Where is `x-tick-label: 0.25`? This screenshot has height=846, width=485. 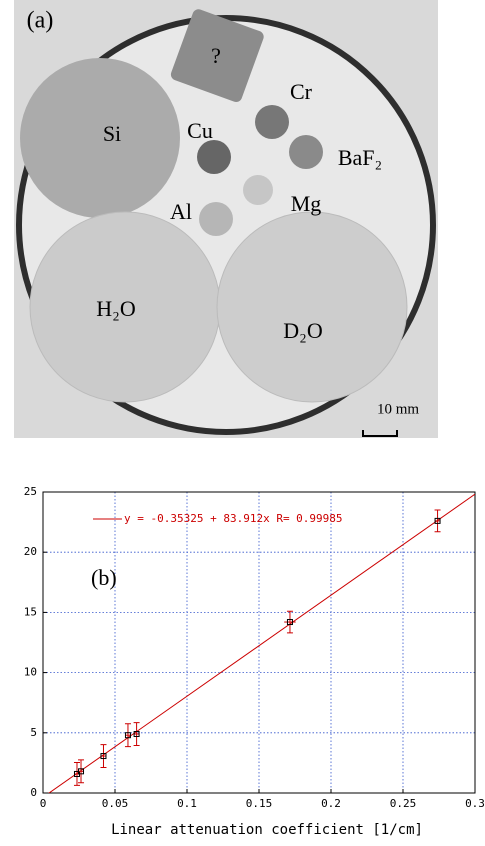 x-tick-label: 0.25 is located at coordinates (403, 803).